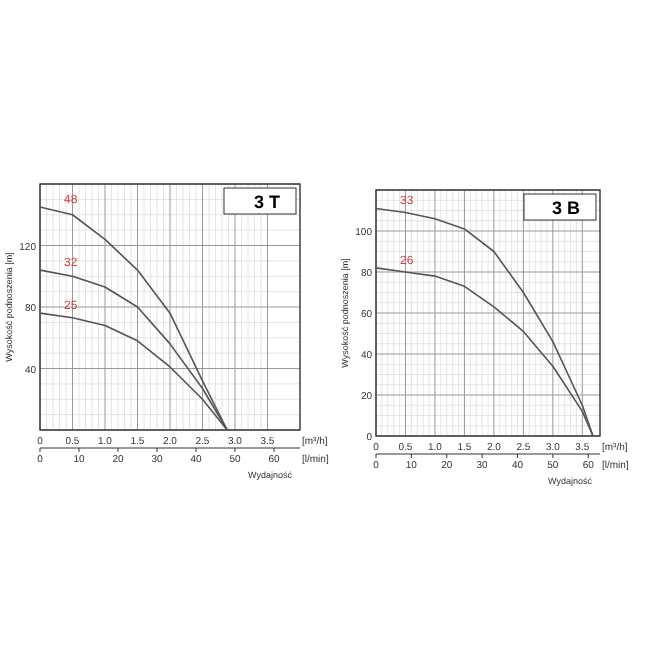  What do you see at coordinates (566, 208) in the screenshot?
I see `chart-title: 3 B` at bounding box center [566, 208].